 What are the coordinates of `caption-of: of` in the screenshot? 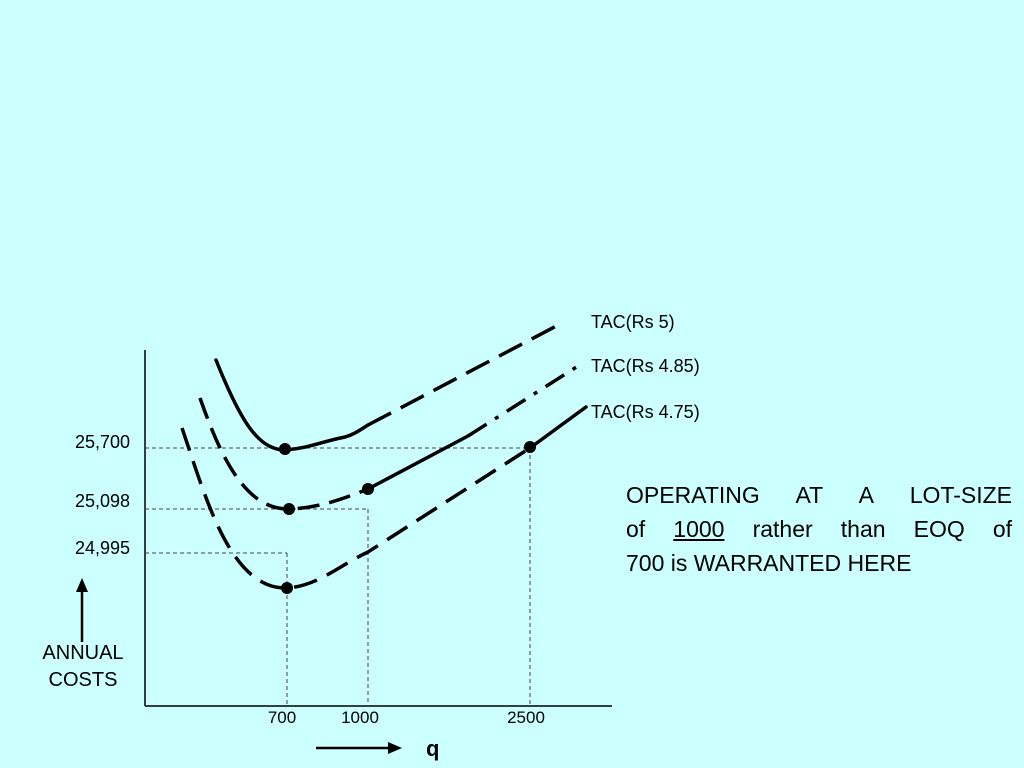 It's located at (636, 529).